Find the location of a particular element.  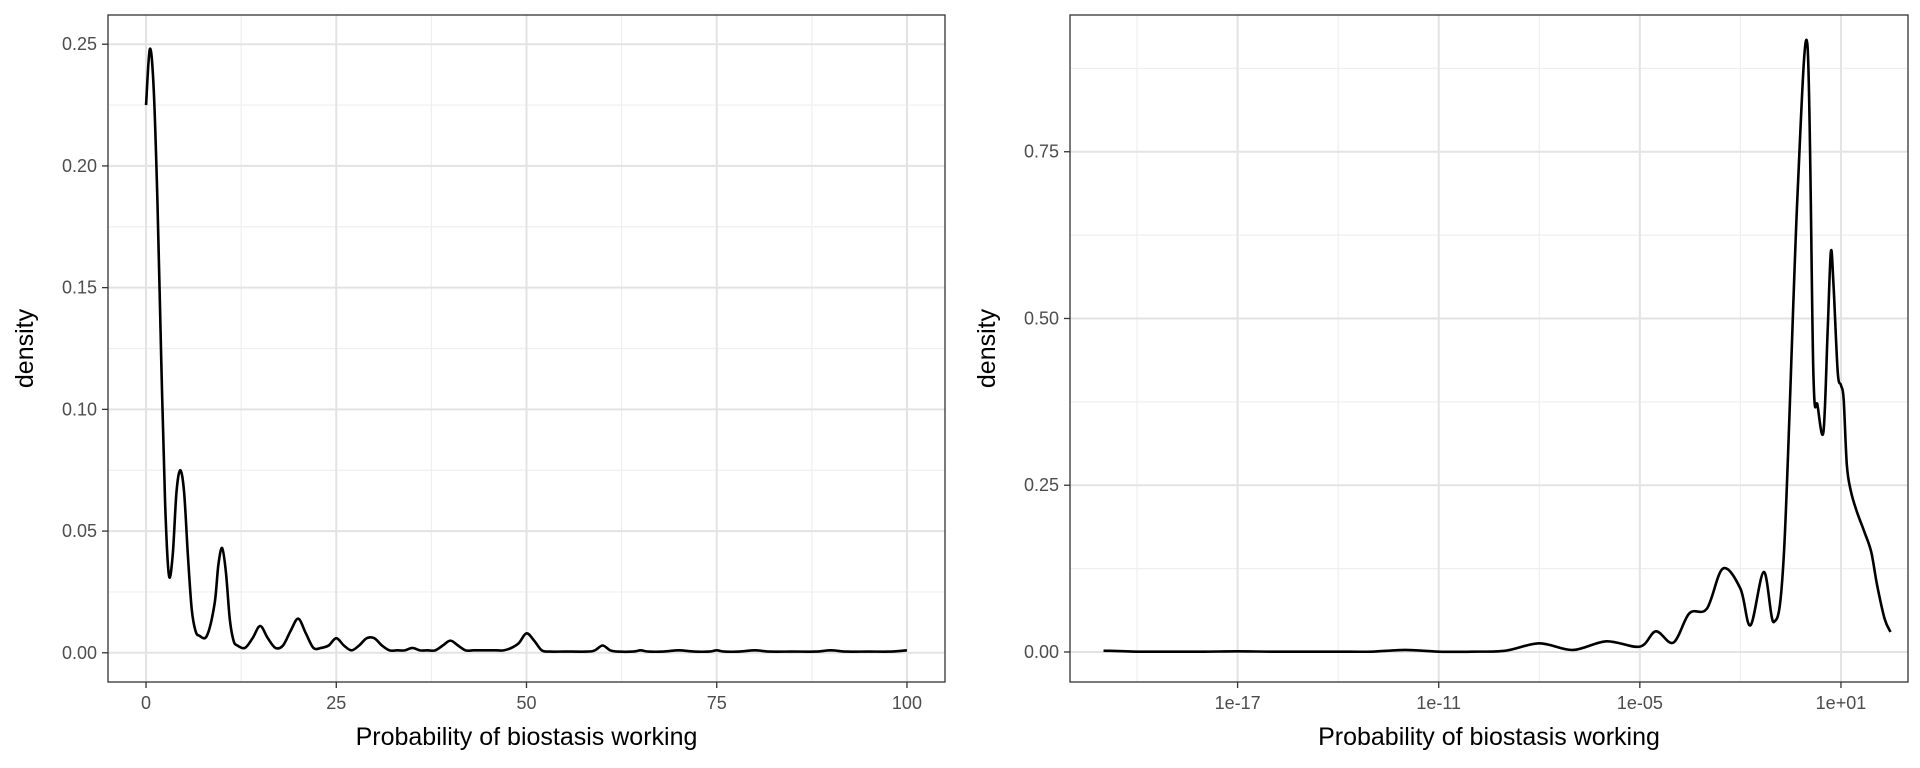

x-tick-label: 1e-05 is located at coordinates (1640, 703).